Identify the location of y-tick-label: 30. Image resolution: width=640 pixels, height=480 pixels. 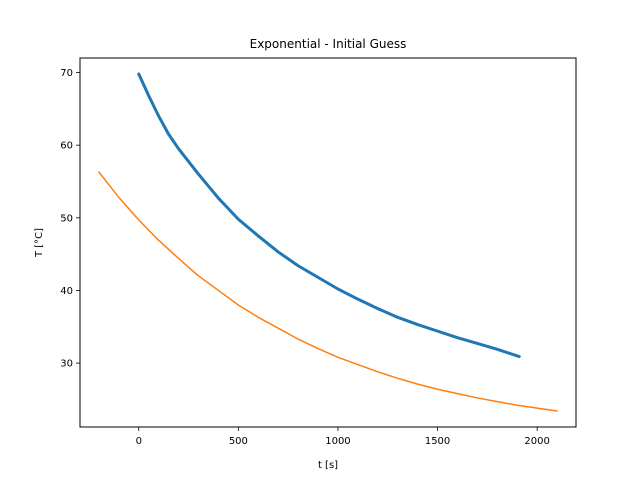
(66, 364).